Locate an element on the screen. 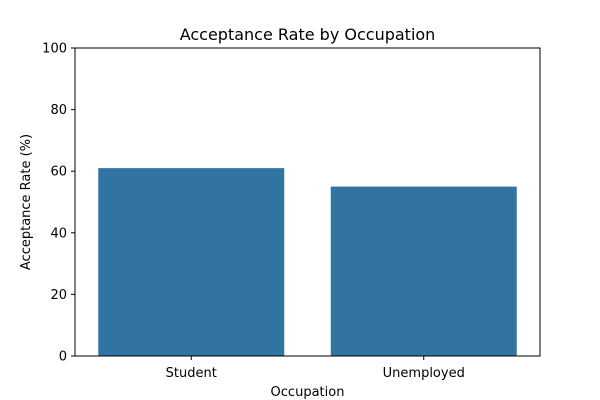 This screenshot has width=600, height=400. y-tick-label: 60 is located at coordinates (58, 172).